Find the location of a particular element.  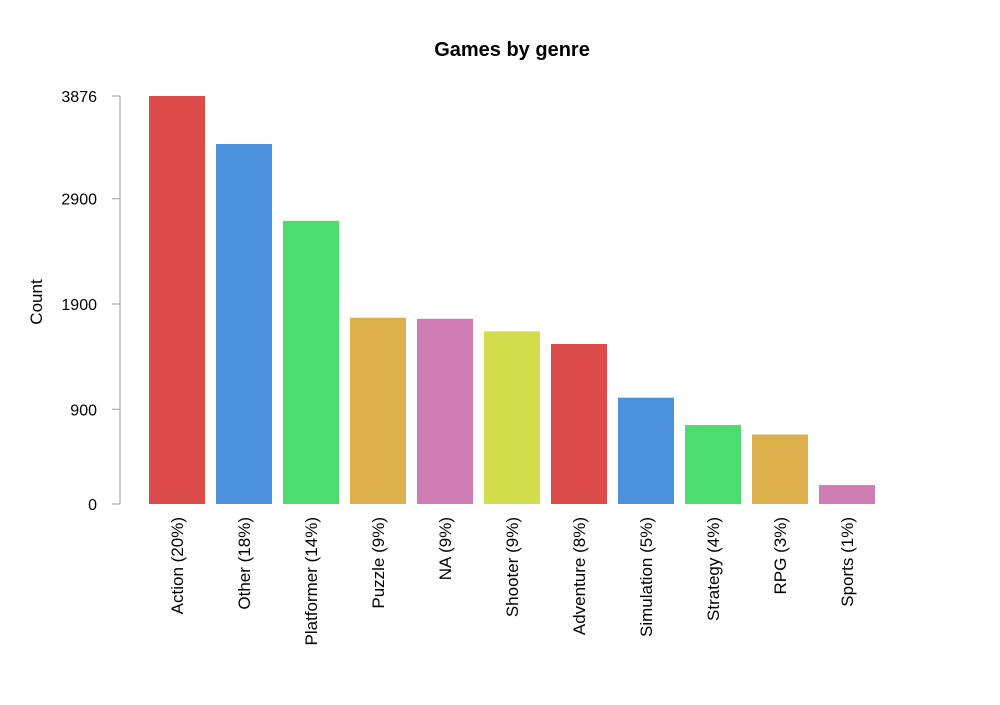

y-axis-ticks: 0 900 1900 2900 3876 is located at coordinates (90, 301).